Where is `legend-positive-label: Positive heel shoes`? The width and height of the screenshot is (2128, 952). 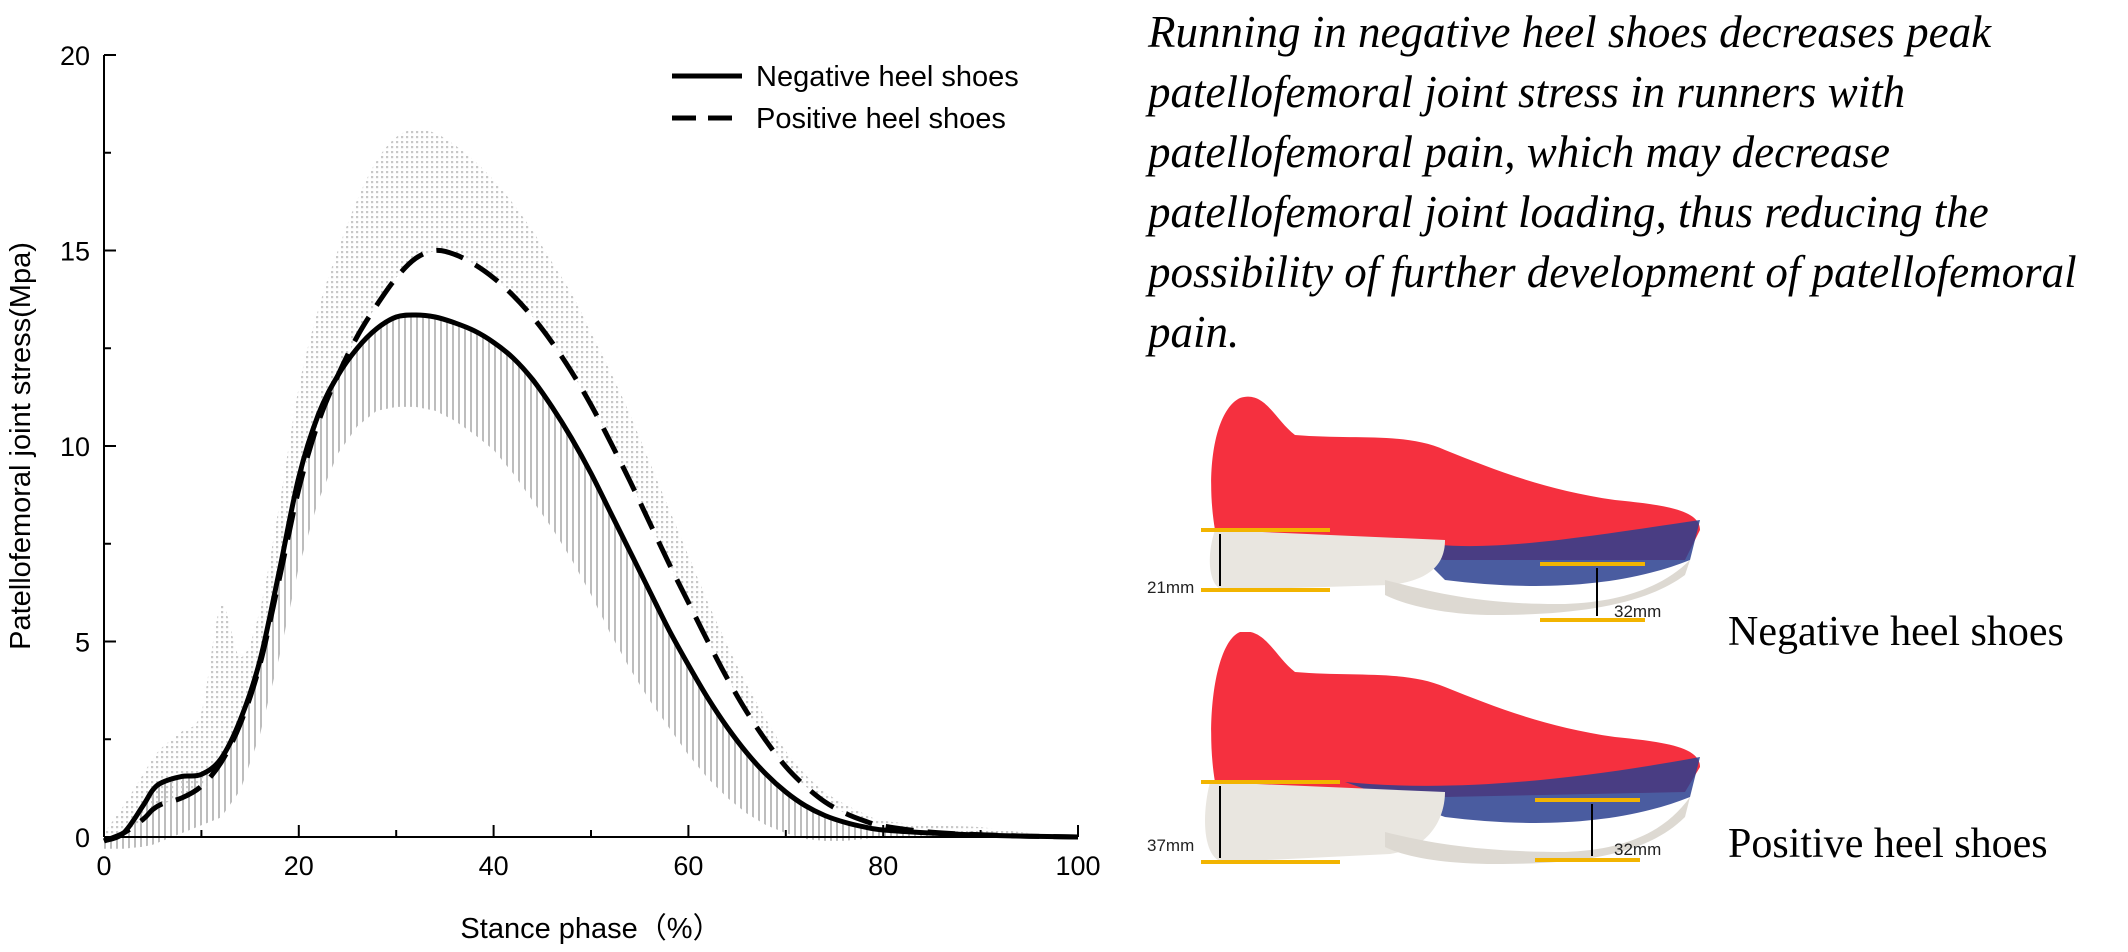
legend-positive-label: Positive heel shoes is located at coordinates (881, 119).